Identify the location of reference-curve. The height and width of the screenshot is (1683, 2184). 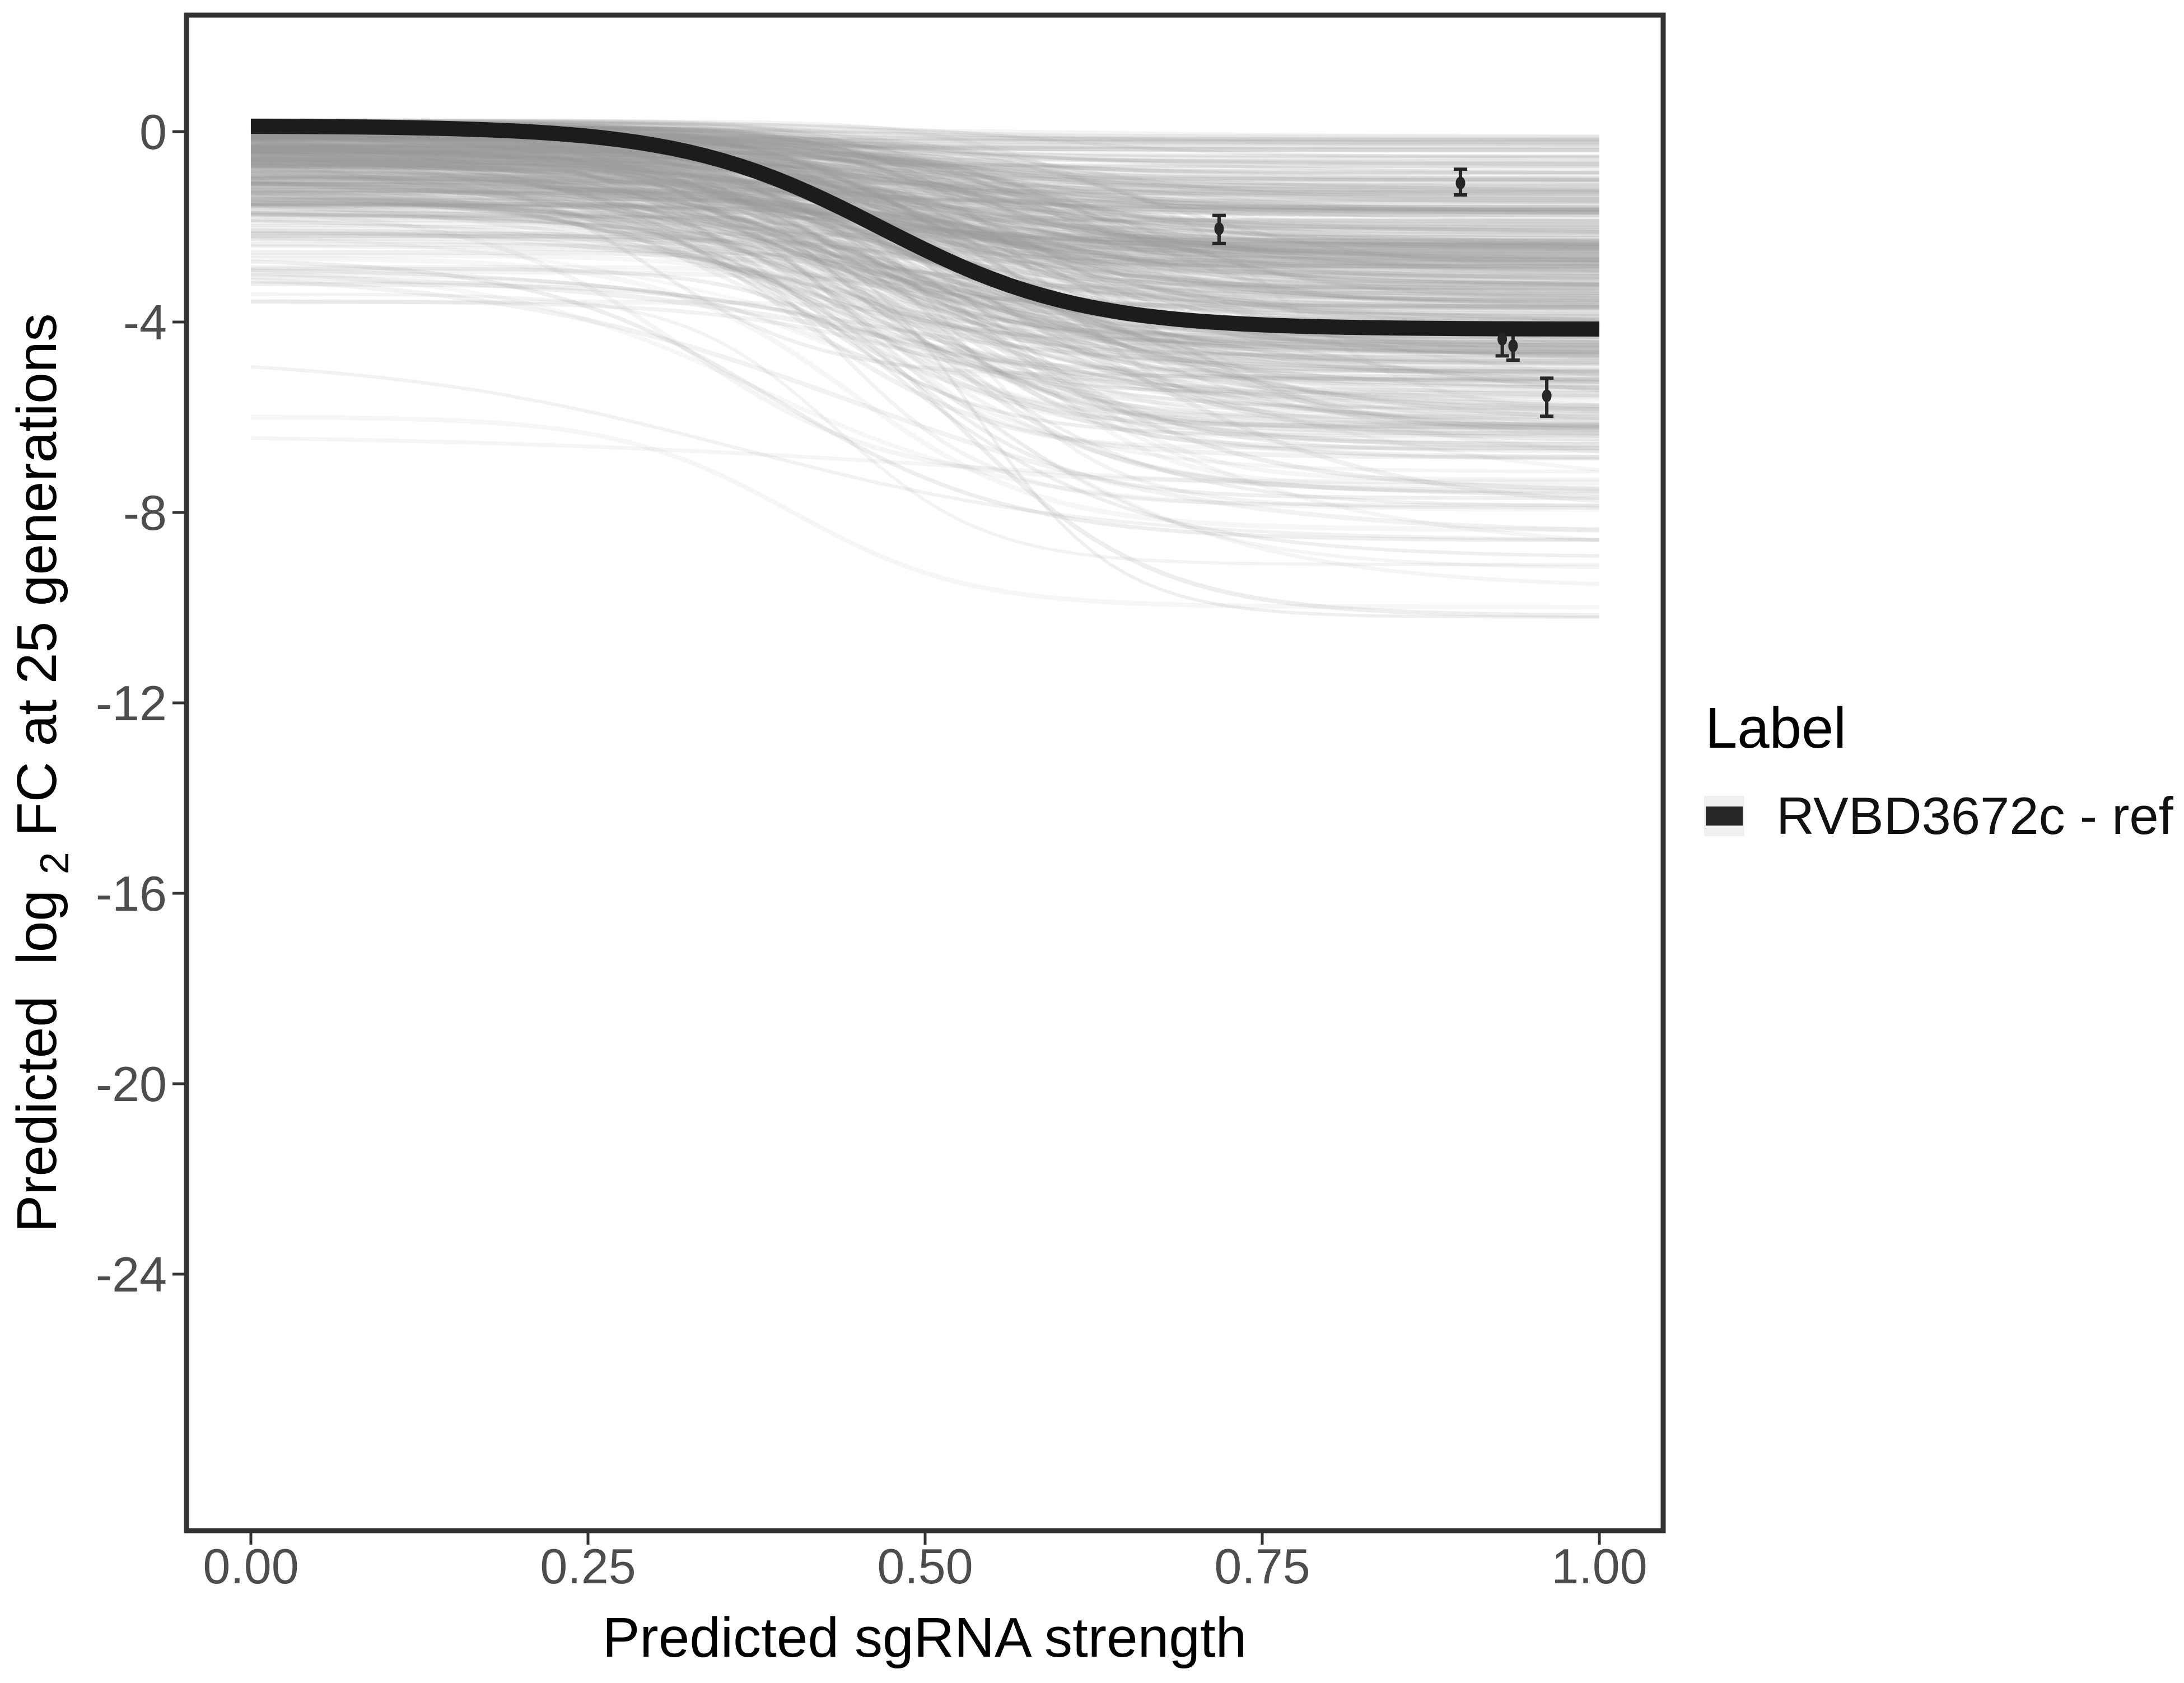
(925, 228).